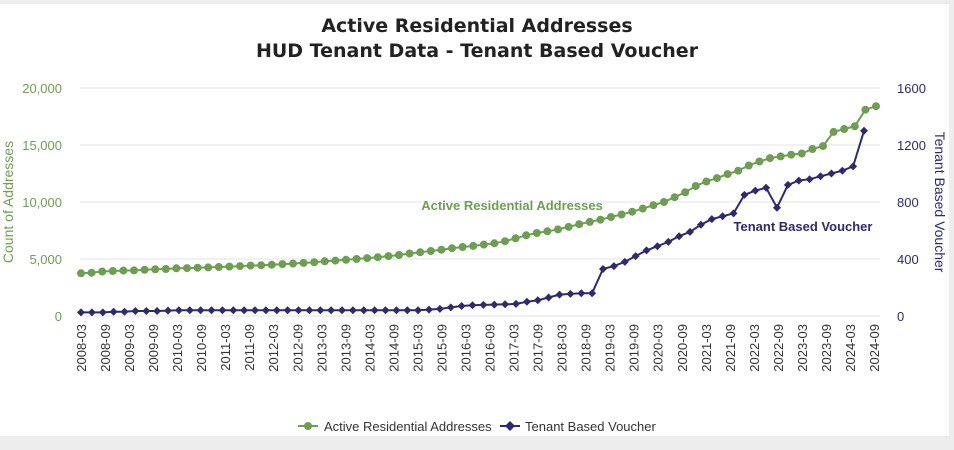  I want to click on legend-item-tenant-voucher: Tenant Based Voucher, so click(578, 426).